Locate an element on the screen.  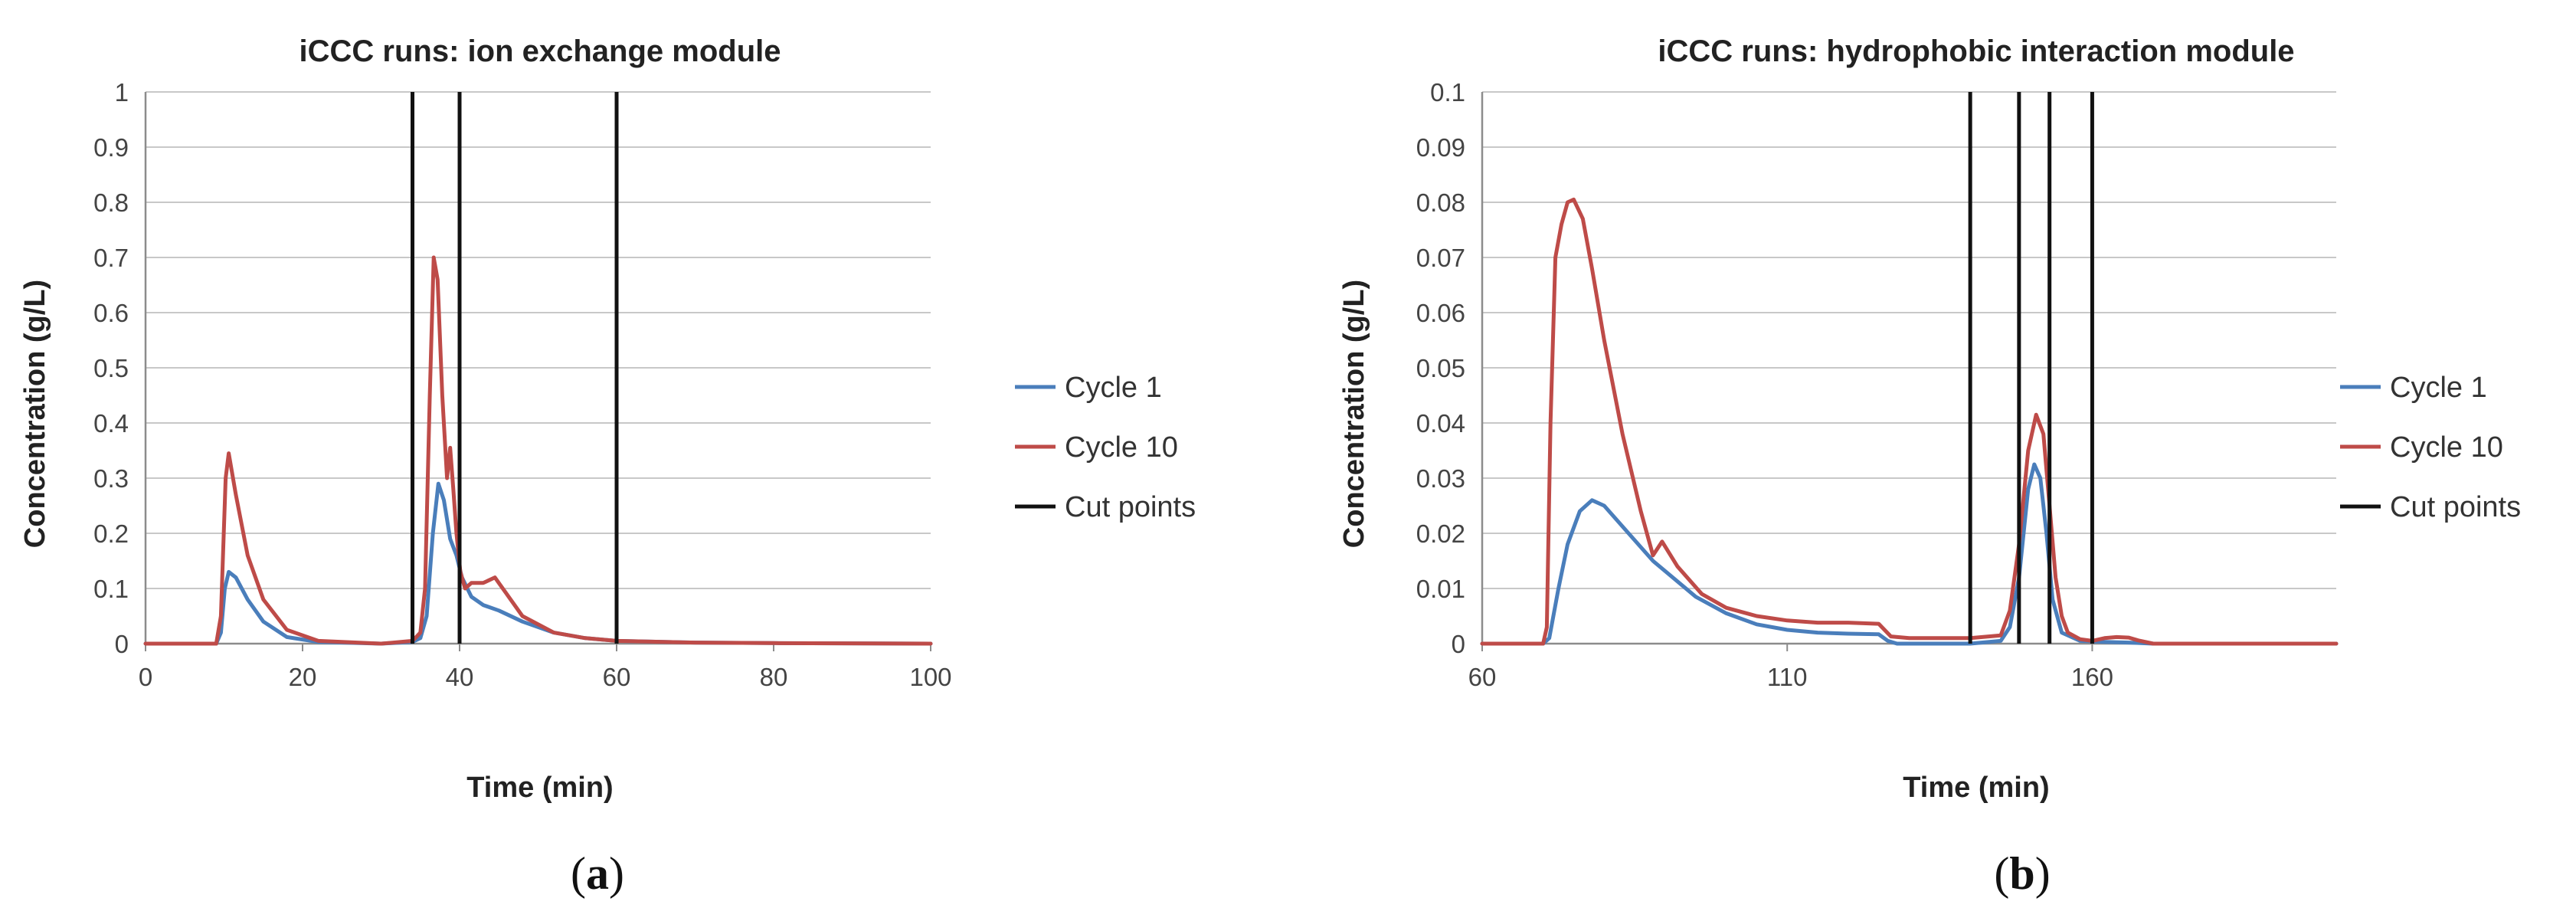
y-tick-label: 0.06 is located at coordinates (1440, 313).